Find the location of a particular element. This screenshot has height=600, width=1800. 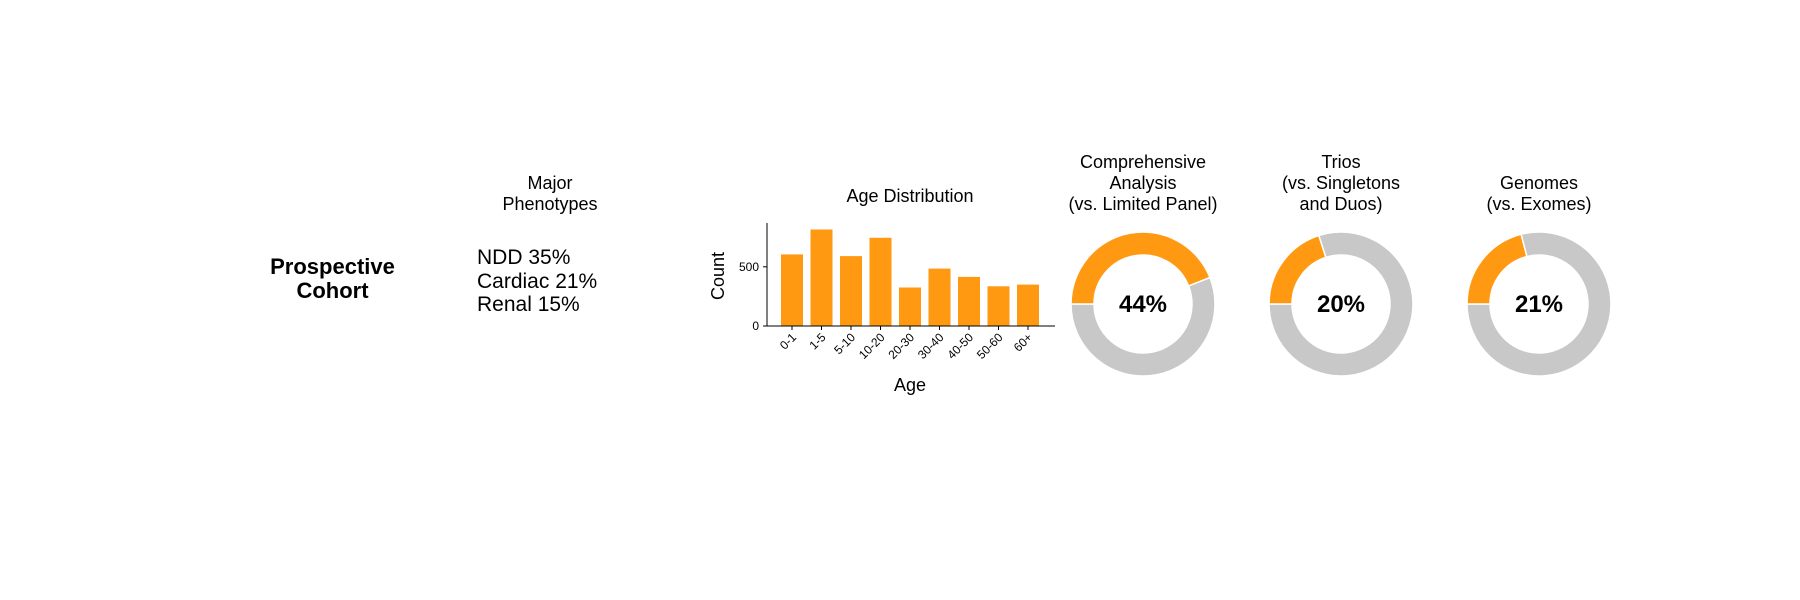

cohort-label-line2: Cohort is located at coordinates (332, 290).